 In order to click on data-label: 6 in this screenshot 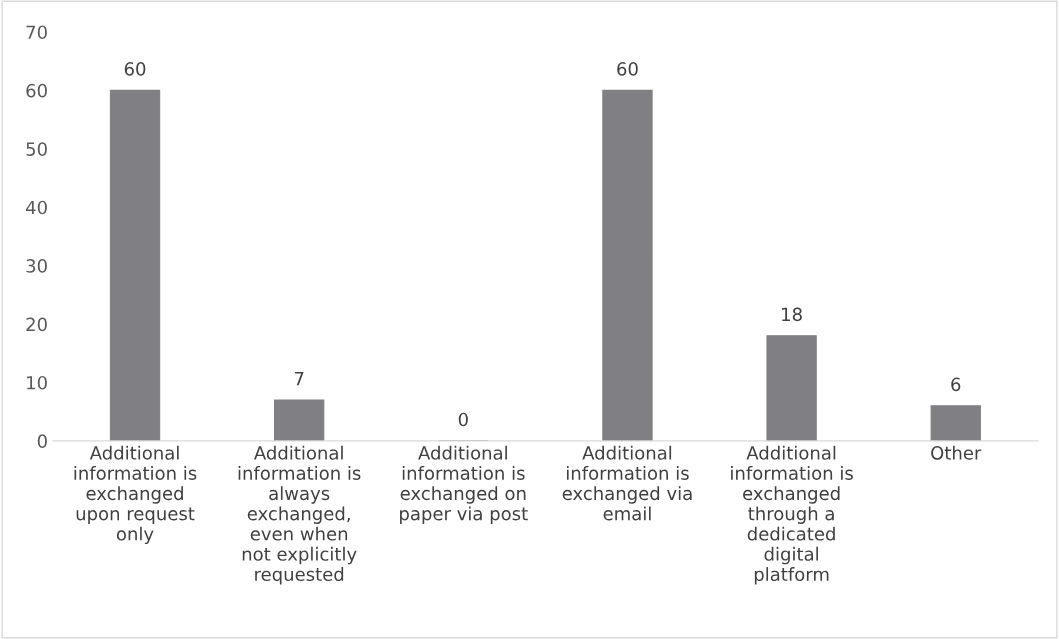, I will do `click(956, 384)`.